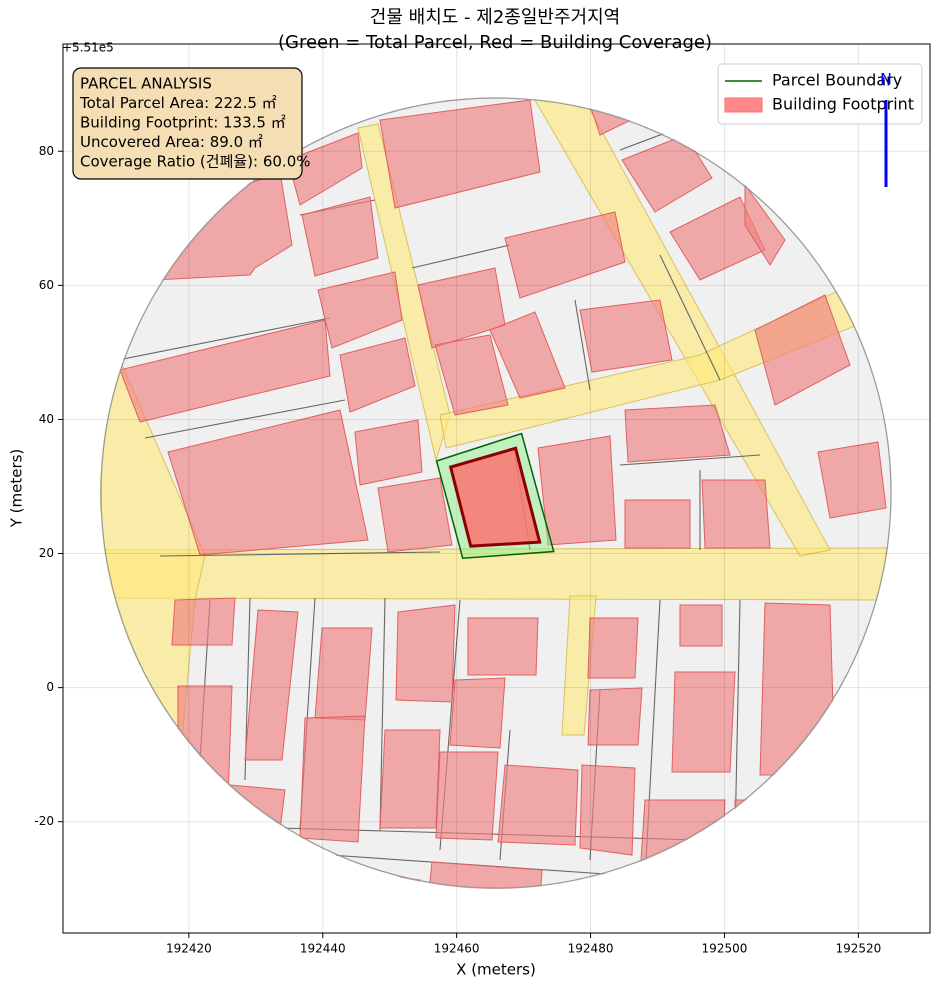 The width and height of the screenshot is (939, 994). What do you see at coordinates (886, 79) in the screenshot?
I see `north-label: N` at bounding box center [886, 79].